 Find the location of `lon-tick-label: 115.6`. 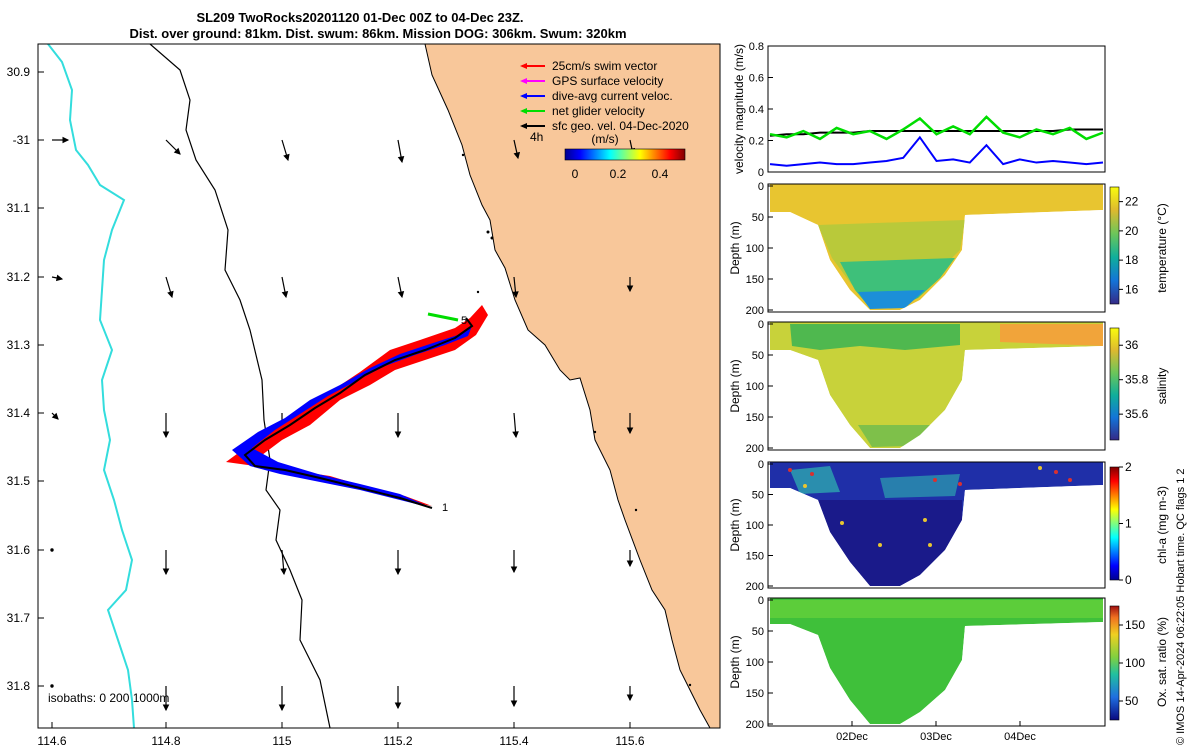

lon-tick-label: 115.6 is located at coordinates (629, 741).